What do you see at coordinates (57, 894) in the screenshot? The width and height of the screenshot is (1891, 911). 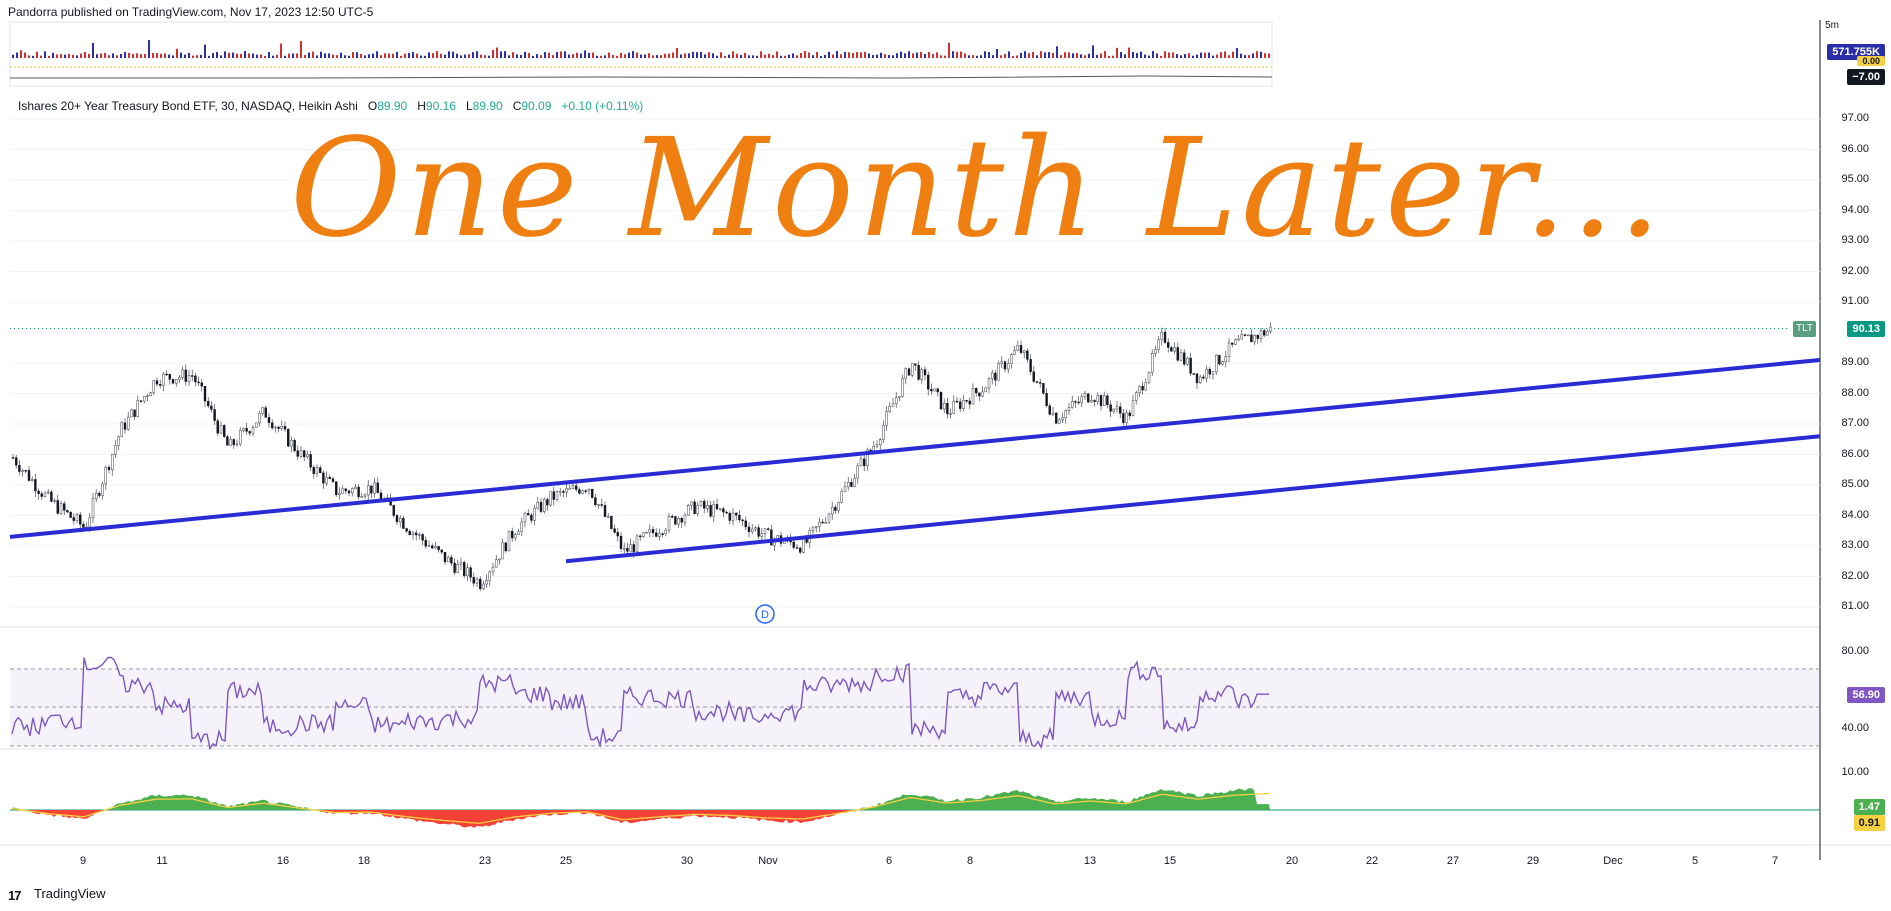 I see `footer-branding: 17 TradingView` at bounding box center [57, 894].